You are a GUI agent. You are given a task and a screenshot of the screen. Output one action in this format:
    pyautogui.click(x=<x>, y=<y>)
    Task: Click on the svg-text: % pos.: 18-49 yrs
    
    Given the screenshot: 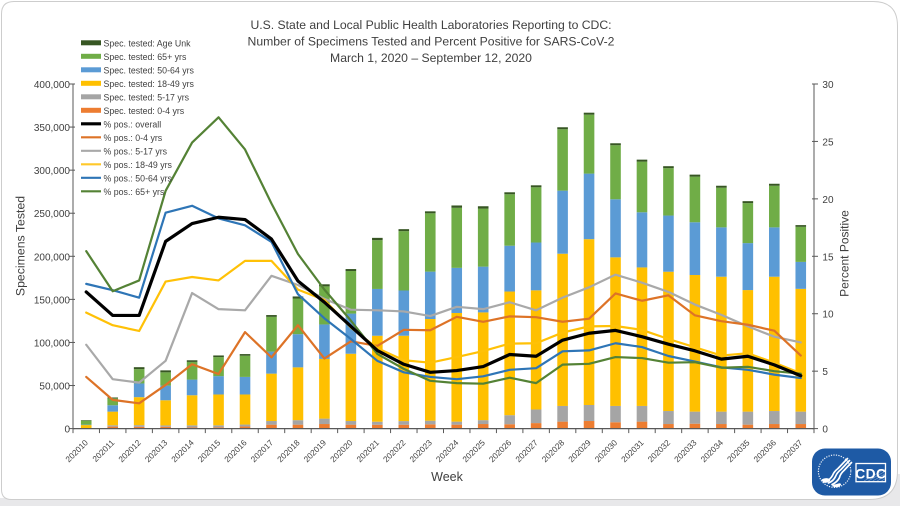 What is the action you would take?
    pyautogui.click(x=138, y=165)
    